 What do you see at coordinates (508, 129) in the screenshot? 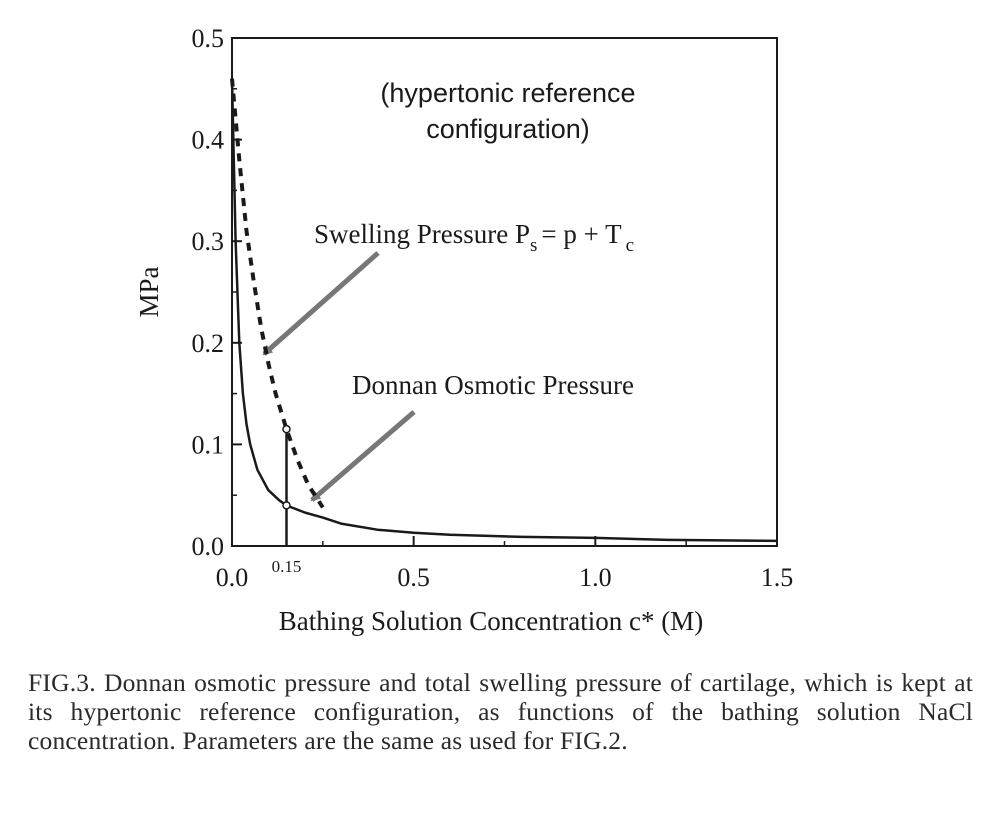
I see `reference-note-line2: configuration)` at bounding box center [508, 129].